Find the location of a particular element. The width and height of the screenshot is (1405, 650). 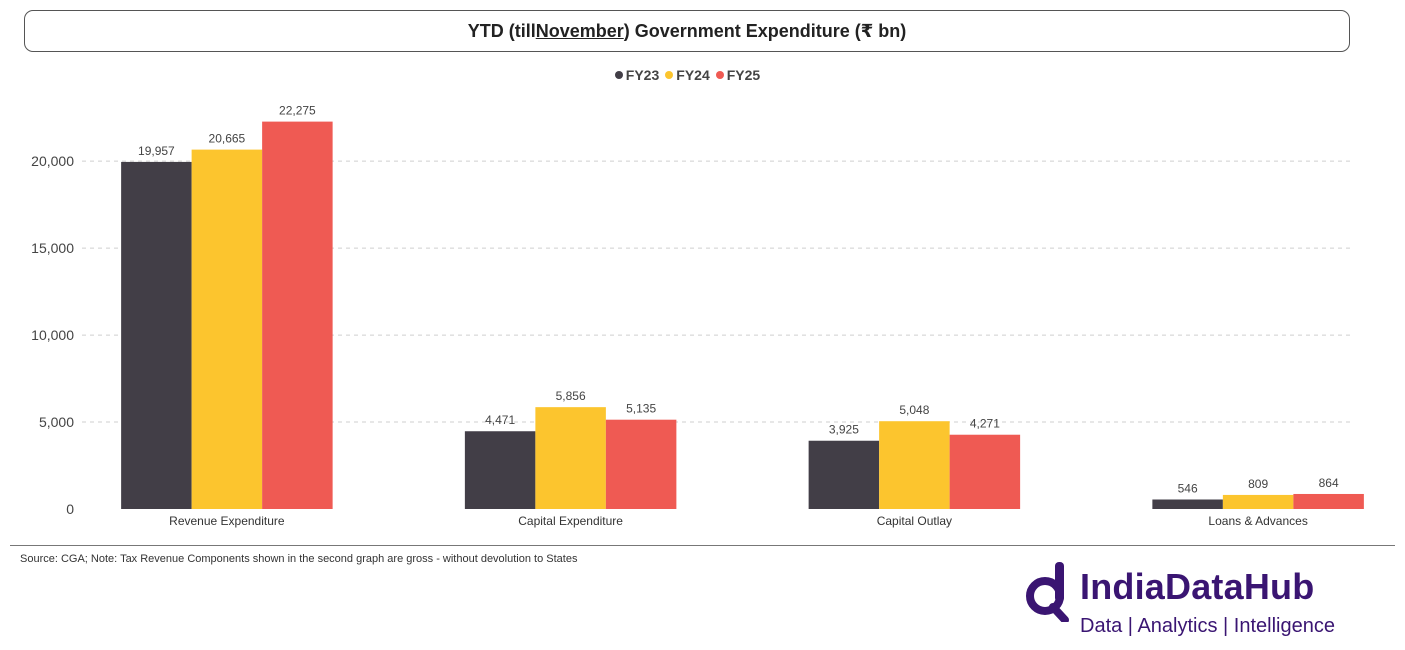

data-label: 3,925 is located at coordinates (844, 430).